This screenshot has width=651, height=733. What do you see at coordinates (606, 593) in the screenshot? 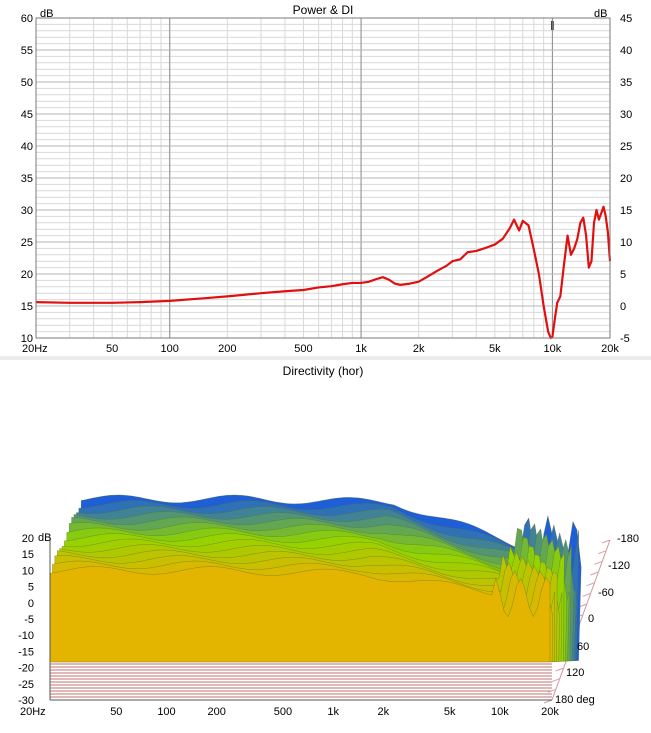
I see `directivity-angle-label: -60` at bounding box center [606, 593].